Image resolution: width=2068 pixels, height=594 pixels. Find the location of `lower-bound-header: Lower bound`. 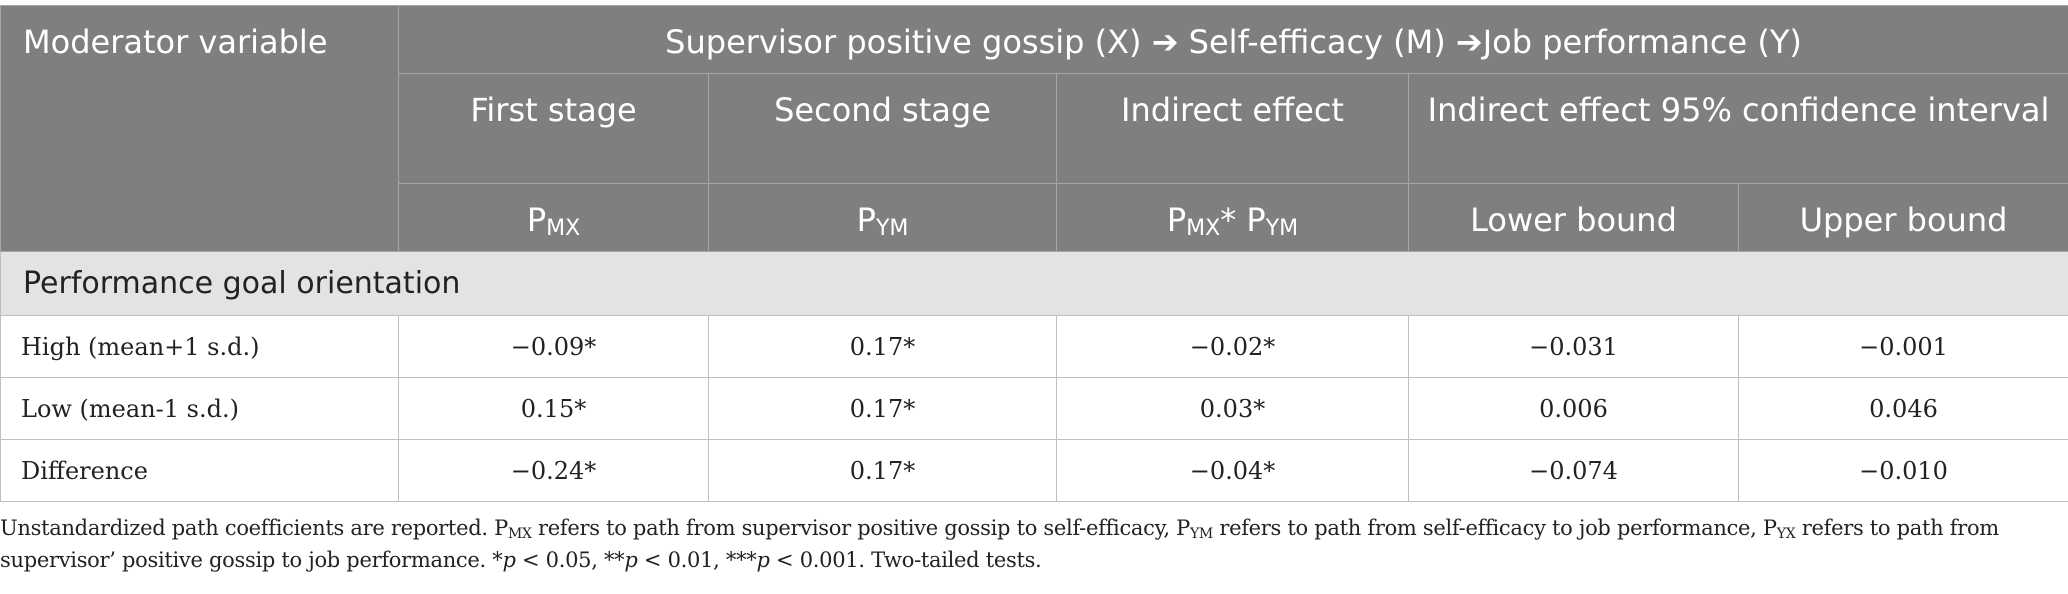

lower-bound-header: Lower bound is located at coordinates (1573, 217).